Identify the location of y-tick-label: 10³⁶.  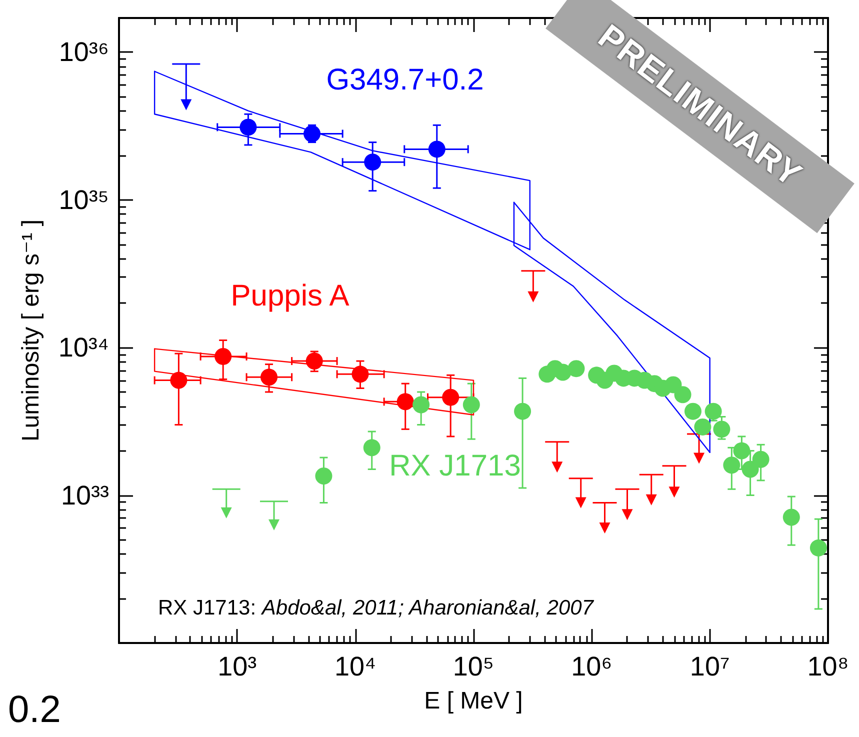
(83, 52).